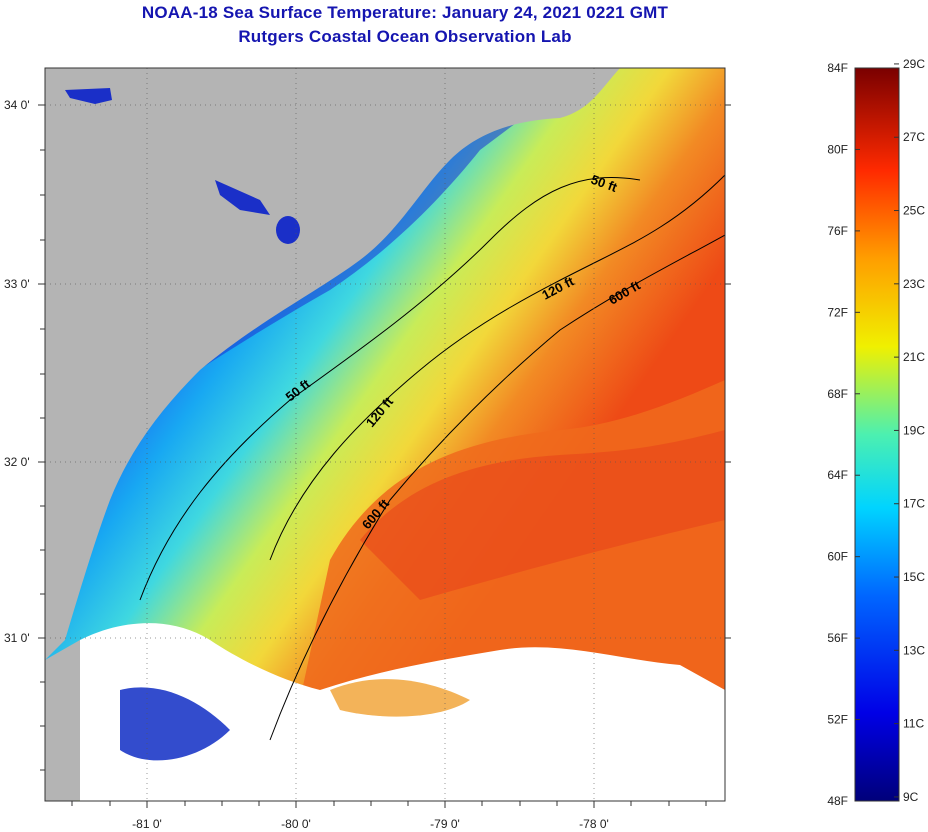  Describe the element at coordinates (542, 515) in the screenshot. I see `gulf-stream-core` at that location.